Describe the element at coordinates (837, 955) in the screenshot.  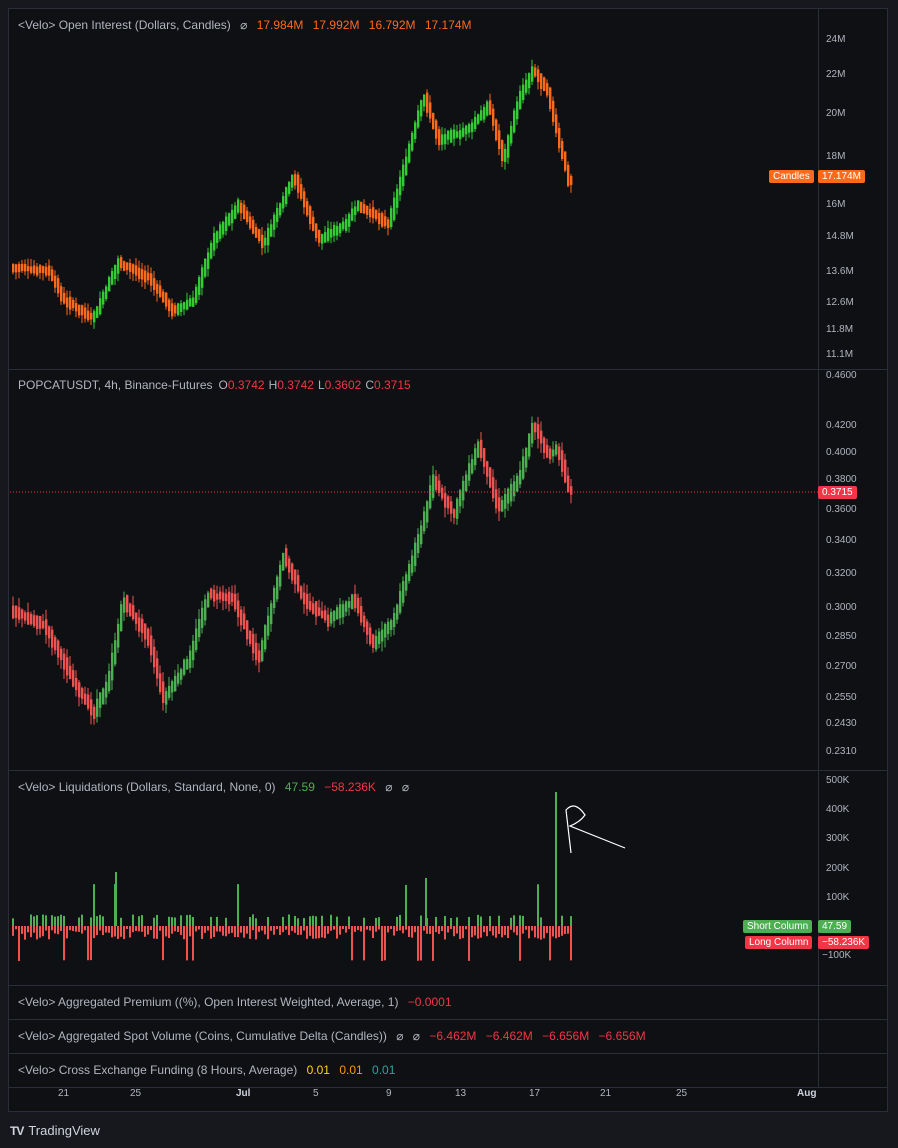
I see `liq-tick: −100K` at that location.